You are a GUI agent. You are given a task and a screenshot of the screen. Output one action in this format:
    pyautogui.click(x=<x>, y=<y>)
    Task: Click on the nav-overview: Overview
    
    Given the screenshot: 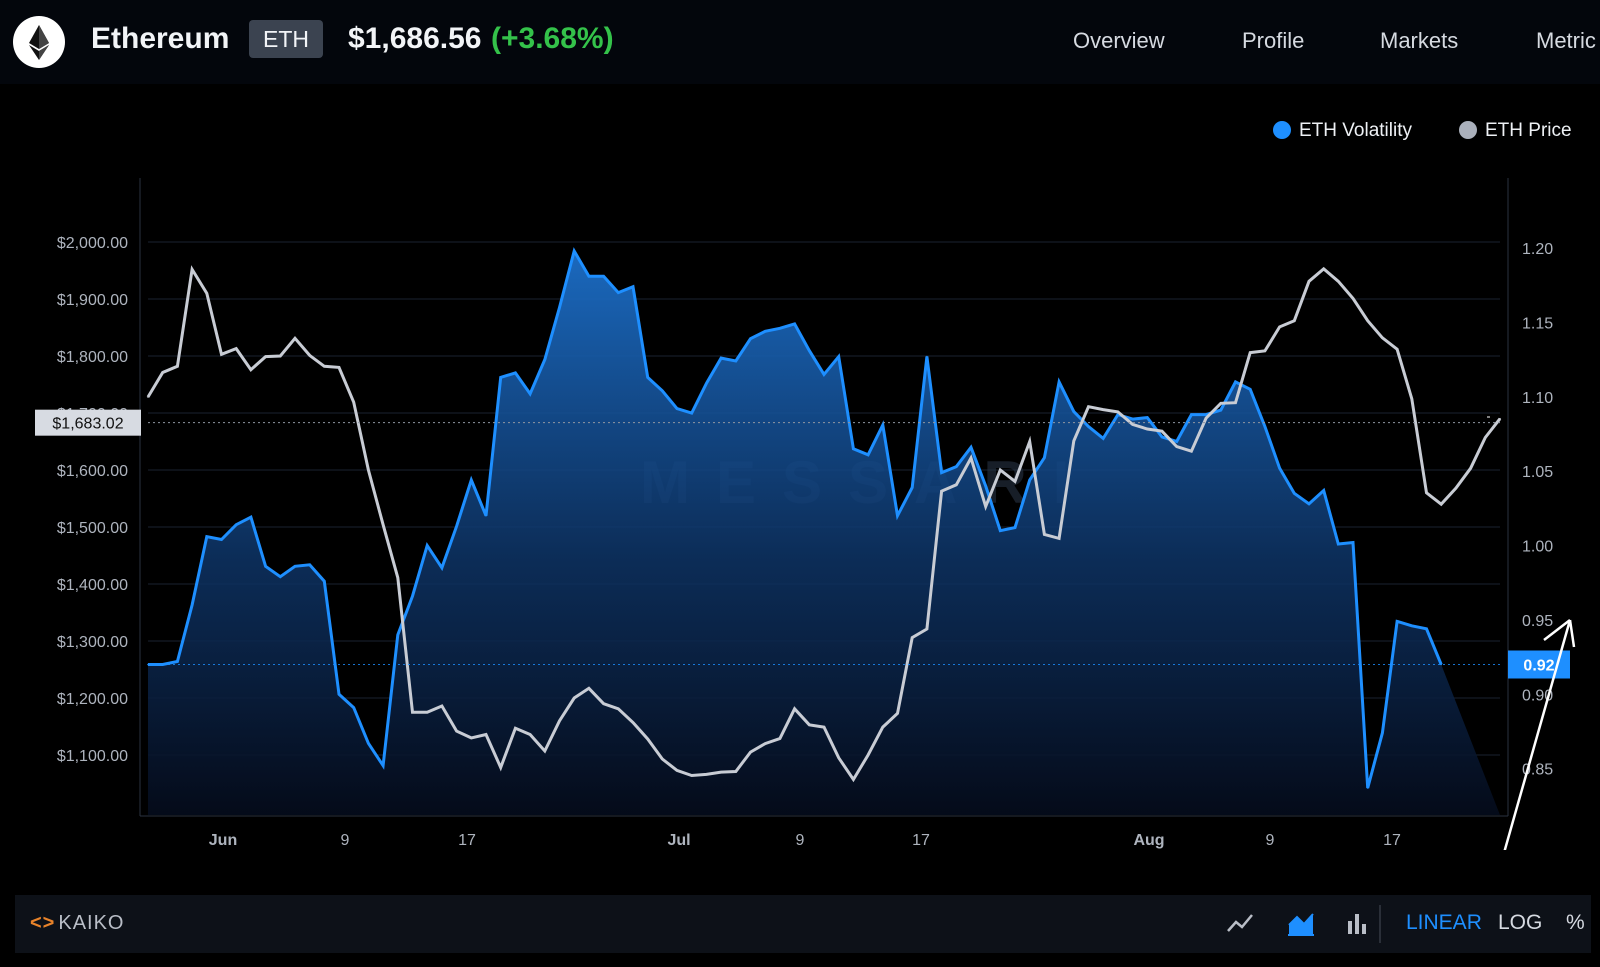 What is the action you would take?
    pyautogui.click(x=1119, y=40)
    